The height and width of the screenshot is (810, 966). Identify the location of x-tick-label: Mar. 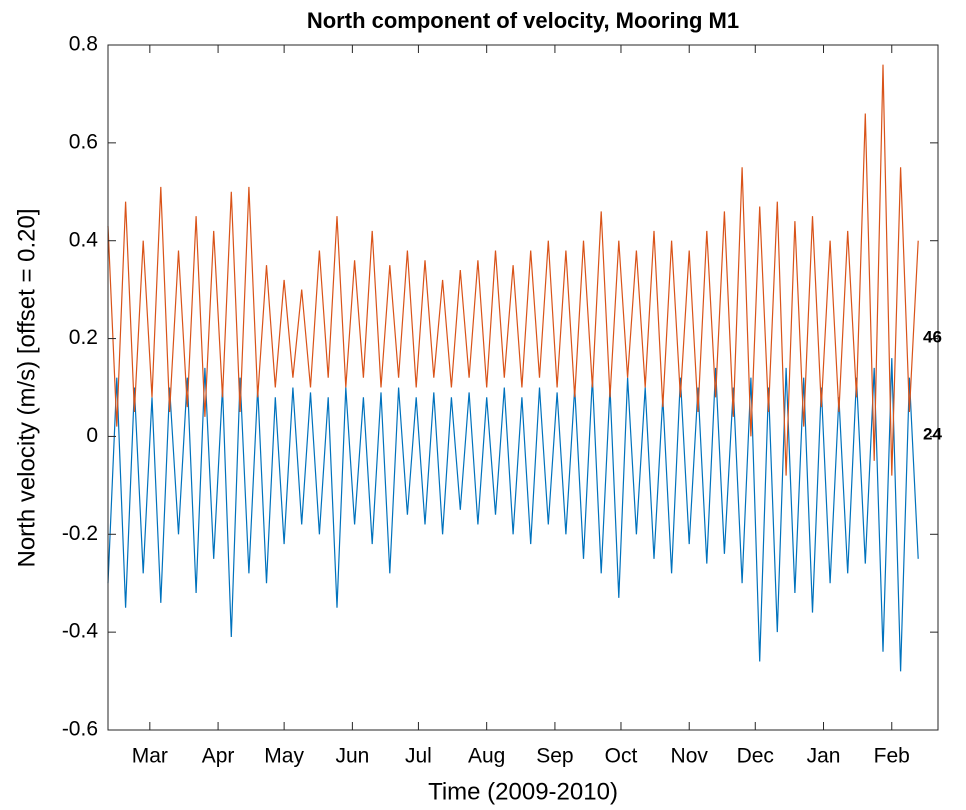
(150, 756).